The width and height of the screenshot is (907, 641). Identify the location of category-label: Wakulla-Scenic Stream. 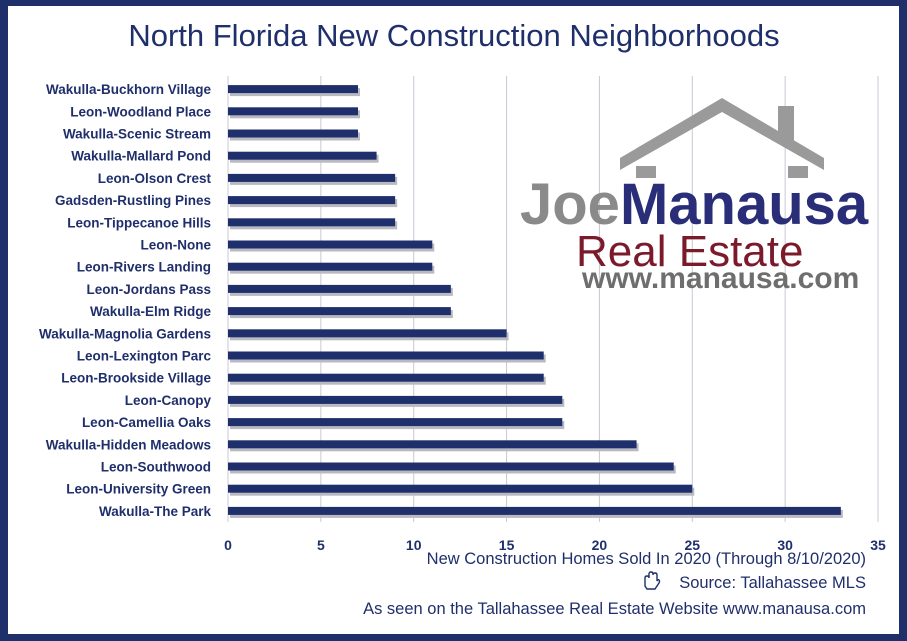
(137, 134).